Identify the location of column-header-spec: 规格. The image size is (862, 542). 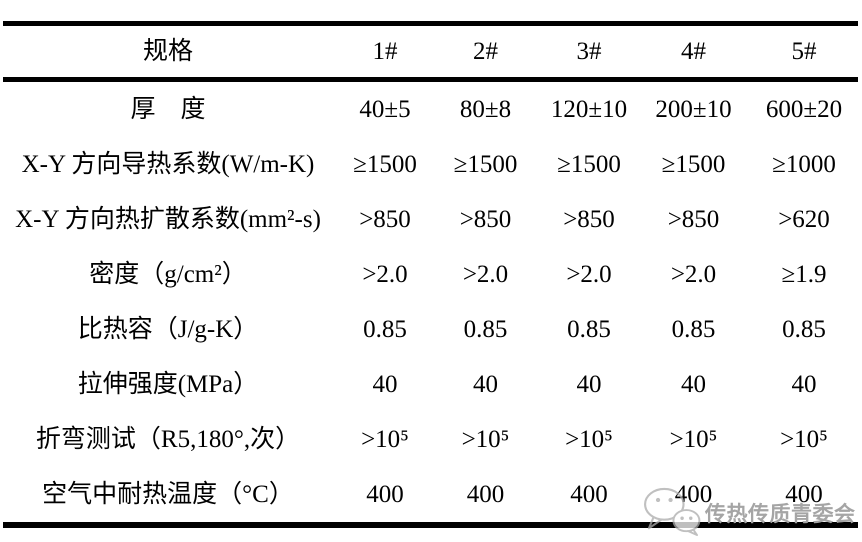
(167, 51).